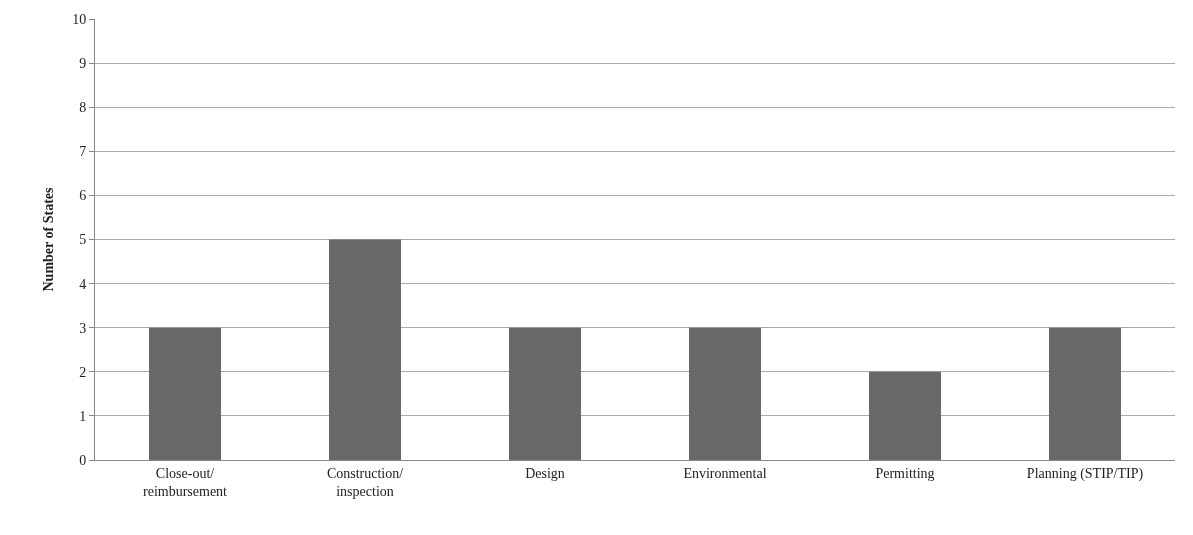  Describe the element at coordinates (83, 460) in the screenshot. I see `y-tick-label: 0` at that location.